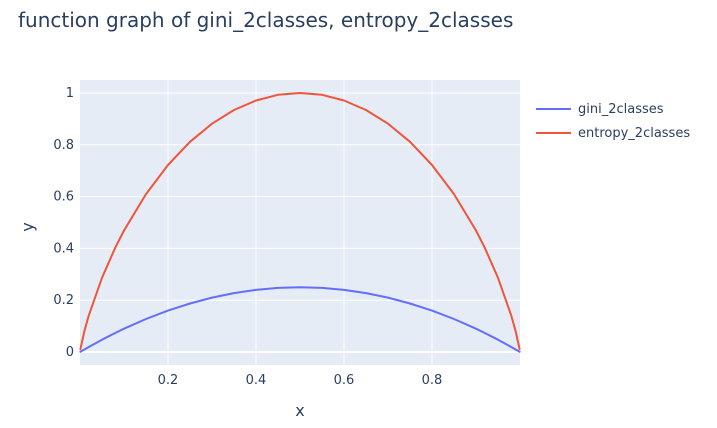 Image resolution: width=717 pixels, height=428 pixels. What do you see at coordinates (70, 352) in the screenshot?
I see `y-tick-label: 0` at bounding box center [70, 352].